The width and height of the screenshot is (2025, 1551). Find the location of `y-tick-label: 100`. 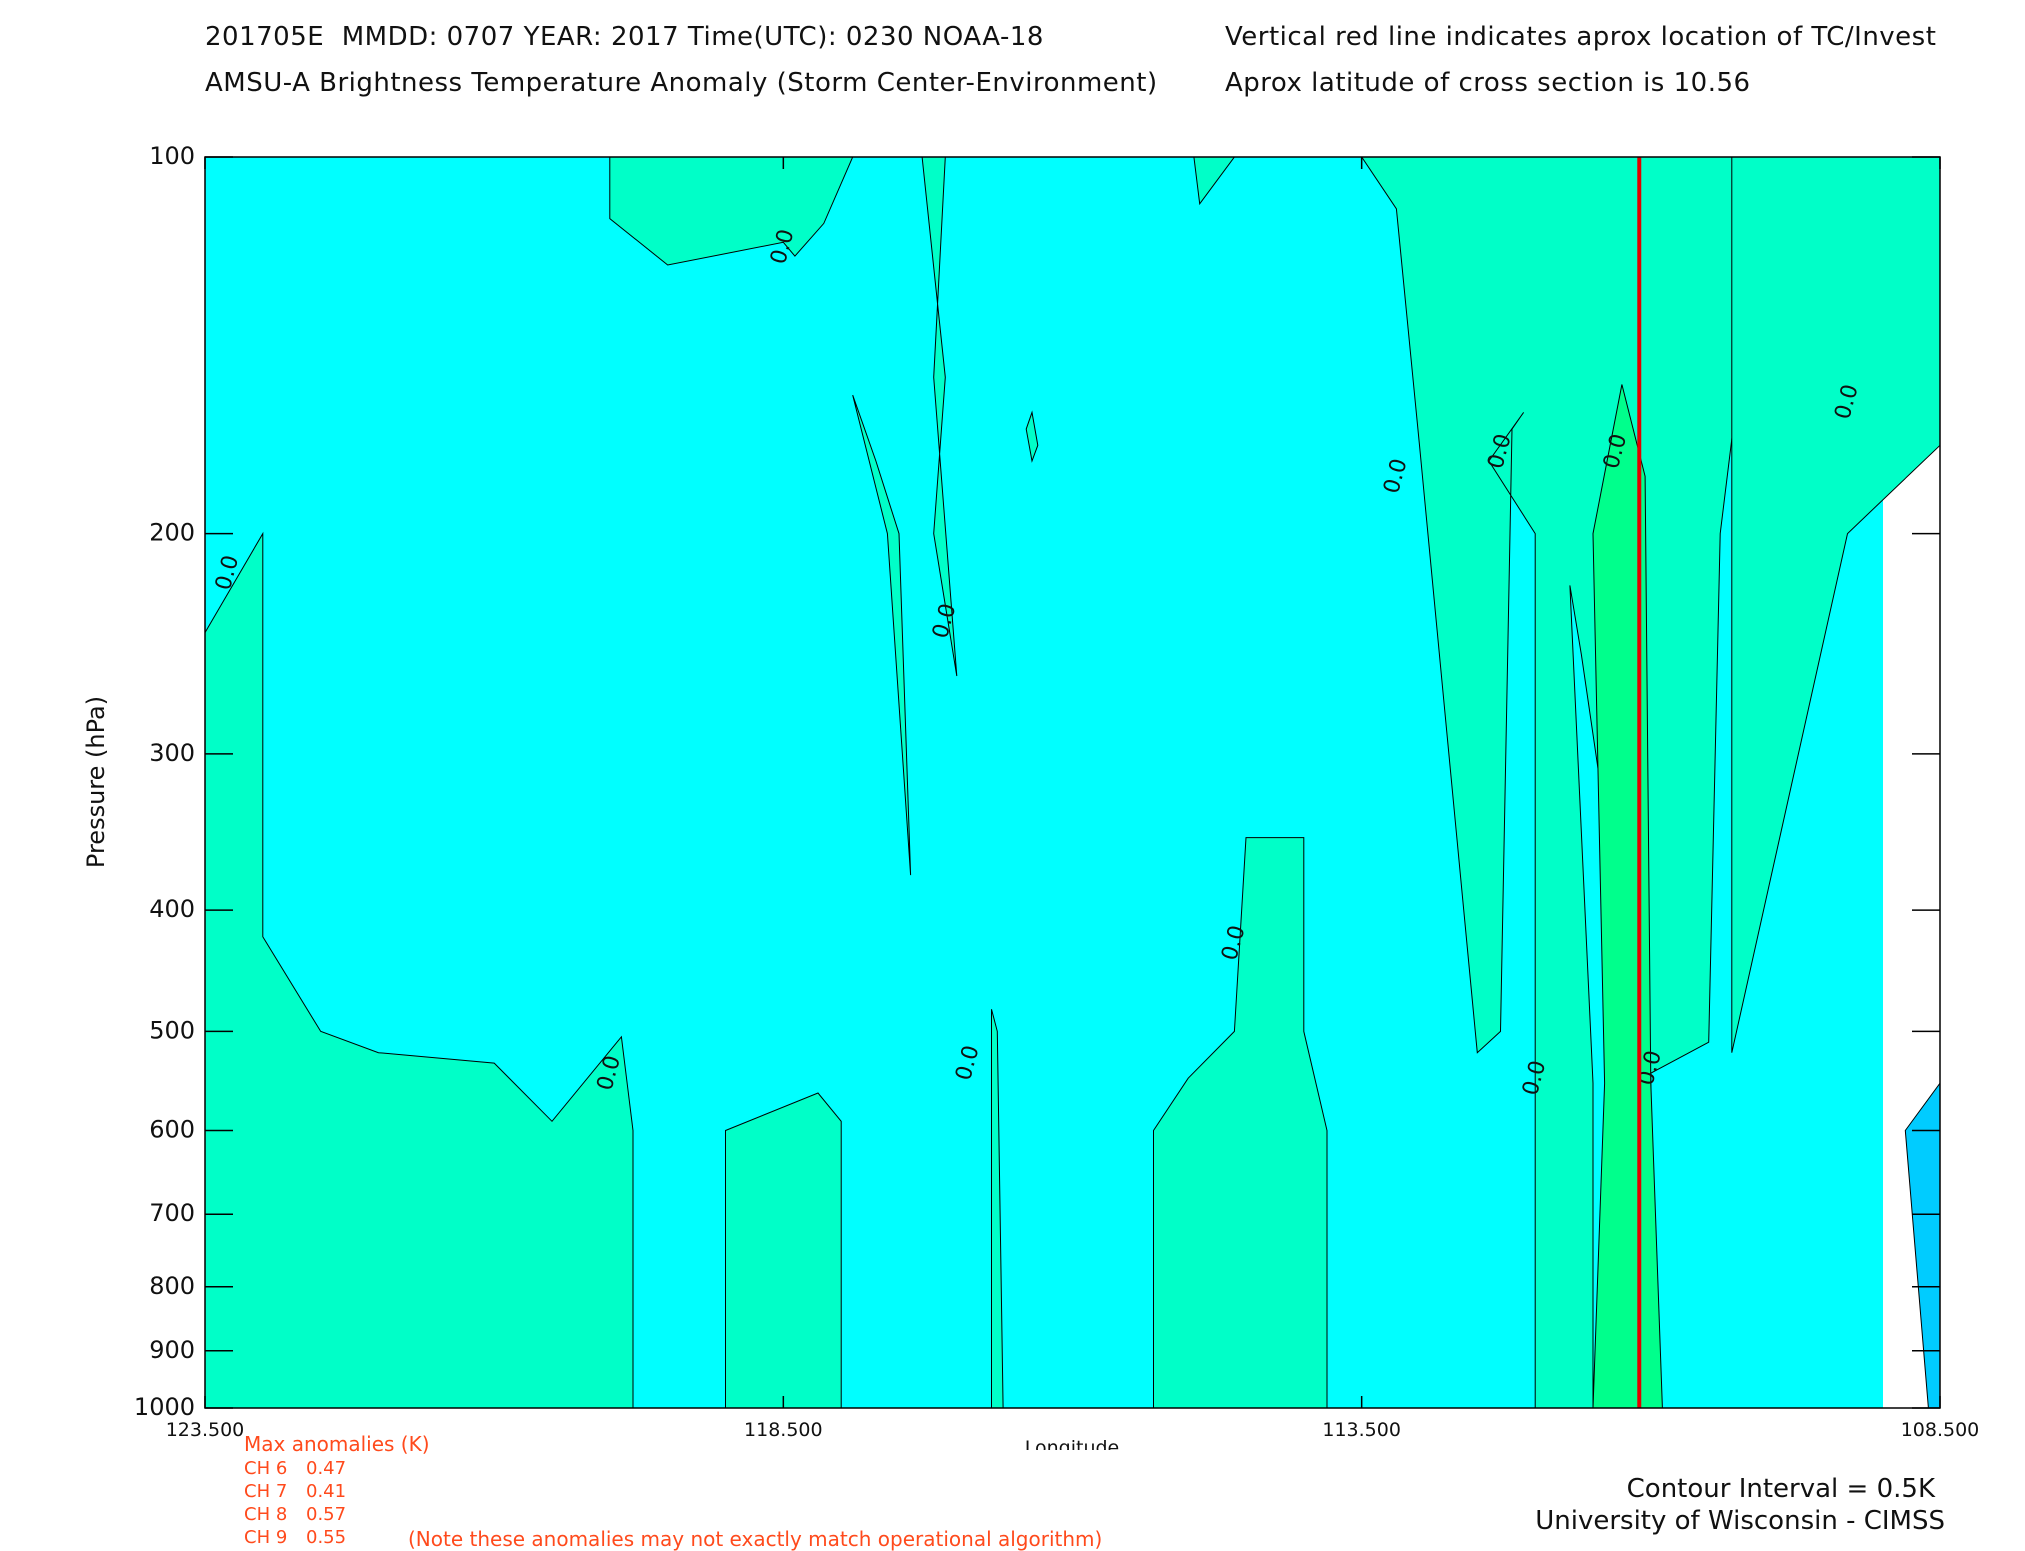

y-tick-label: 100 is located at coordinates (172, 156).